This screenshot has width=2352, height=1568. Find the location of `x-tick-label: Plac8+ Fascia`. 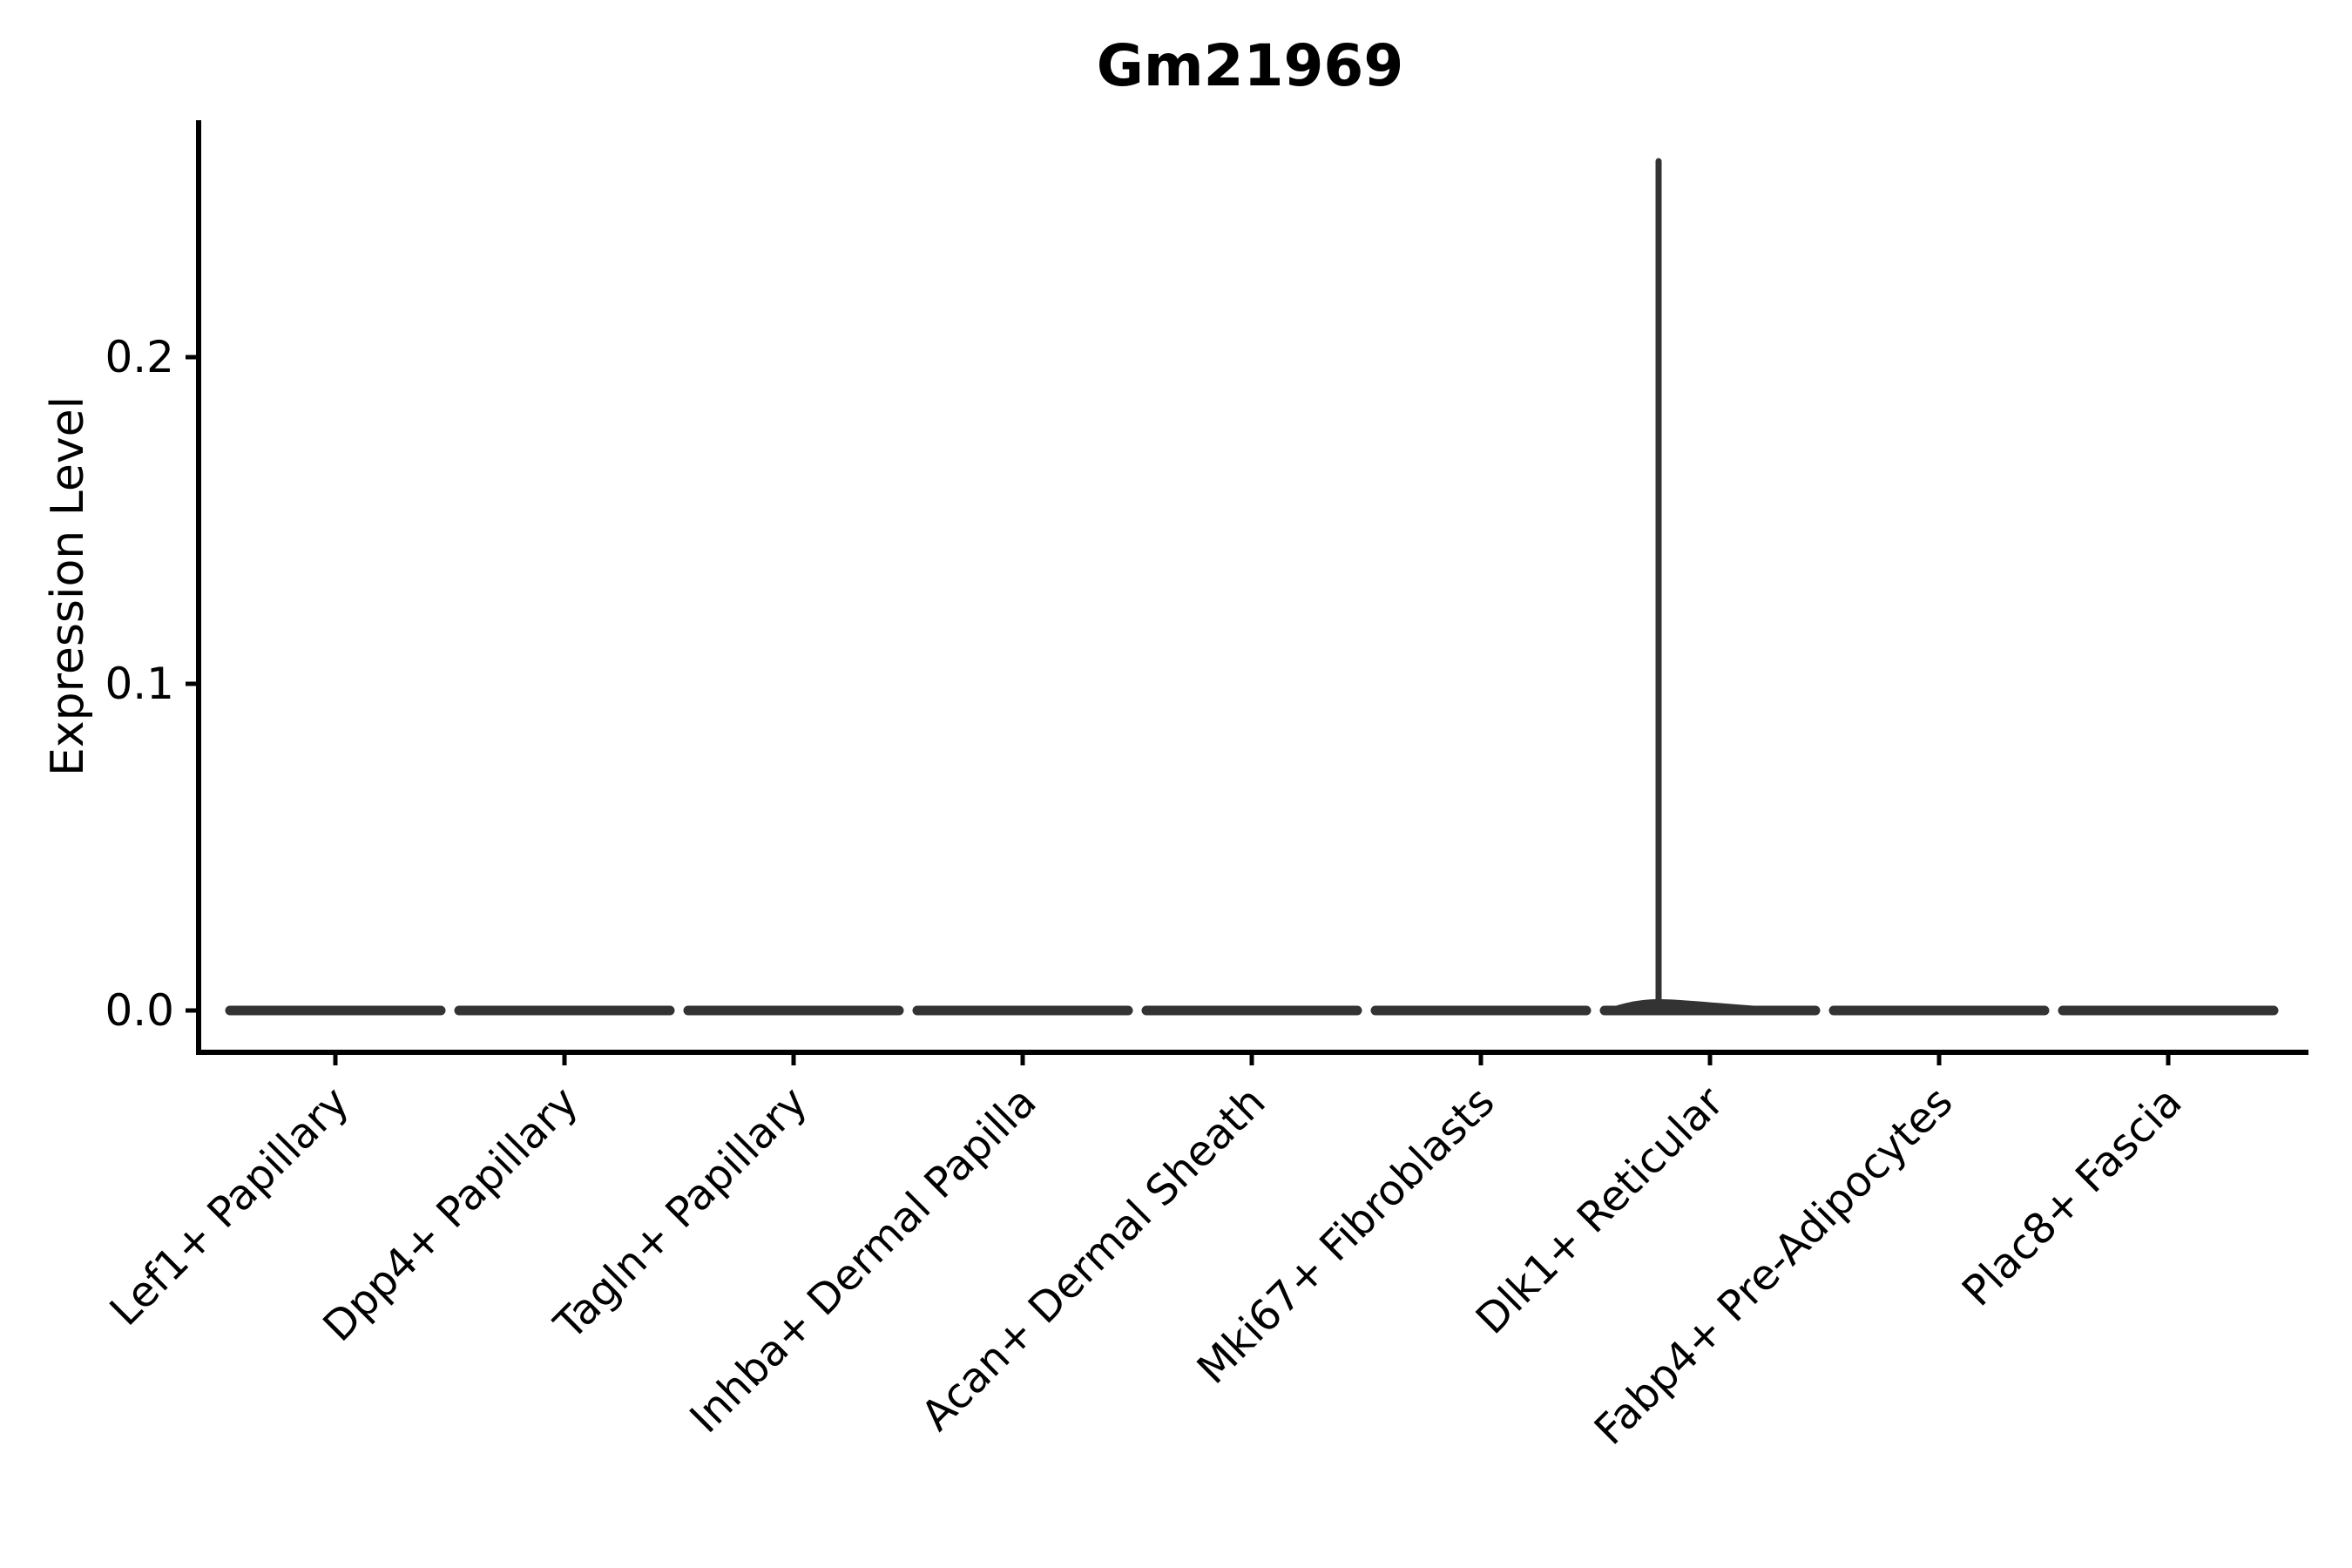

x-tick-label: Plac8+ Fascia is located at coordinates (2072, 1197).